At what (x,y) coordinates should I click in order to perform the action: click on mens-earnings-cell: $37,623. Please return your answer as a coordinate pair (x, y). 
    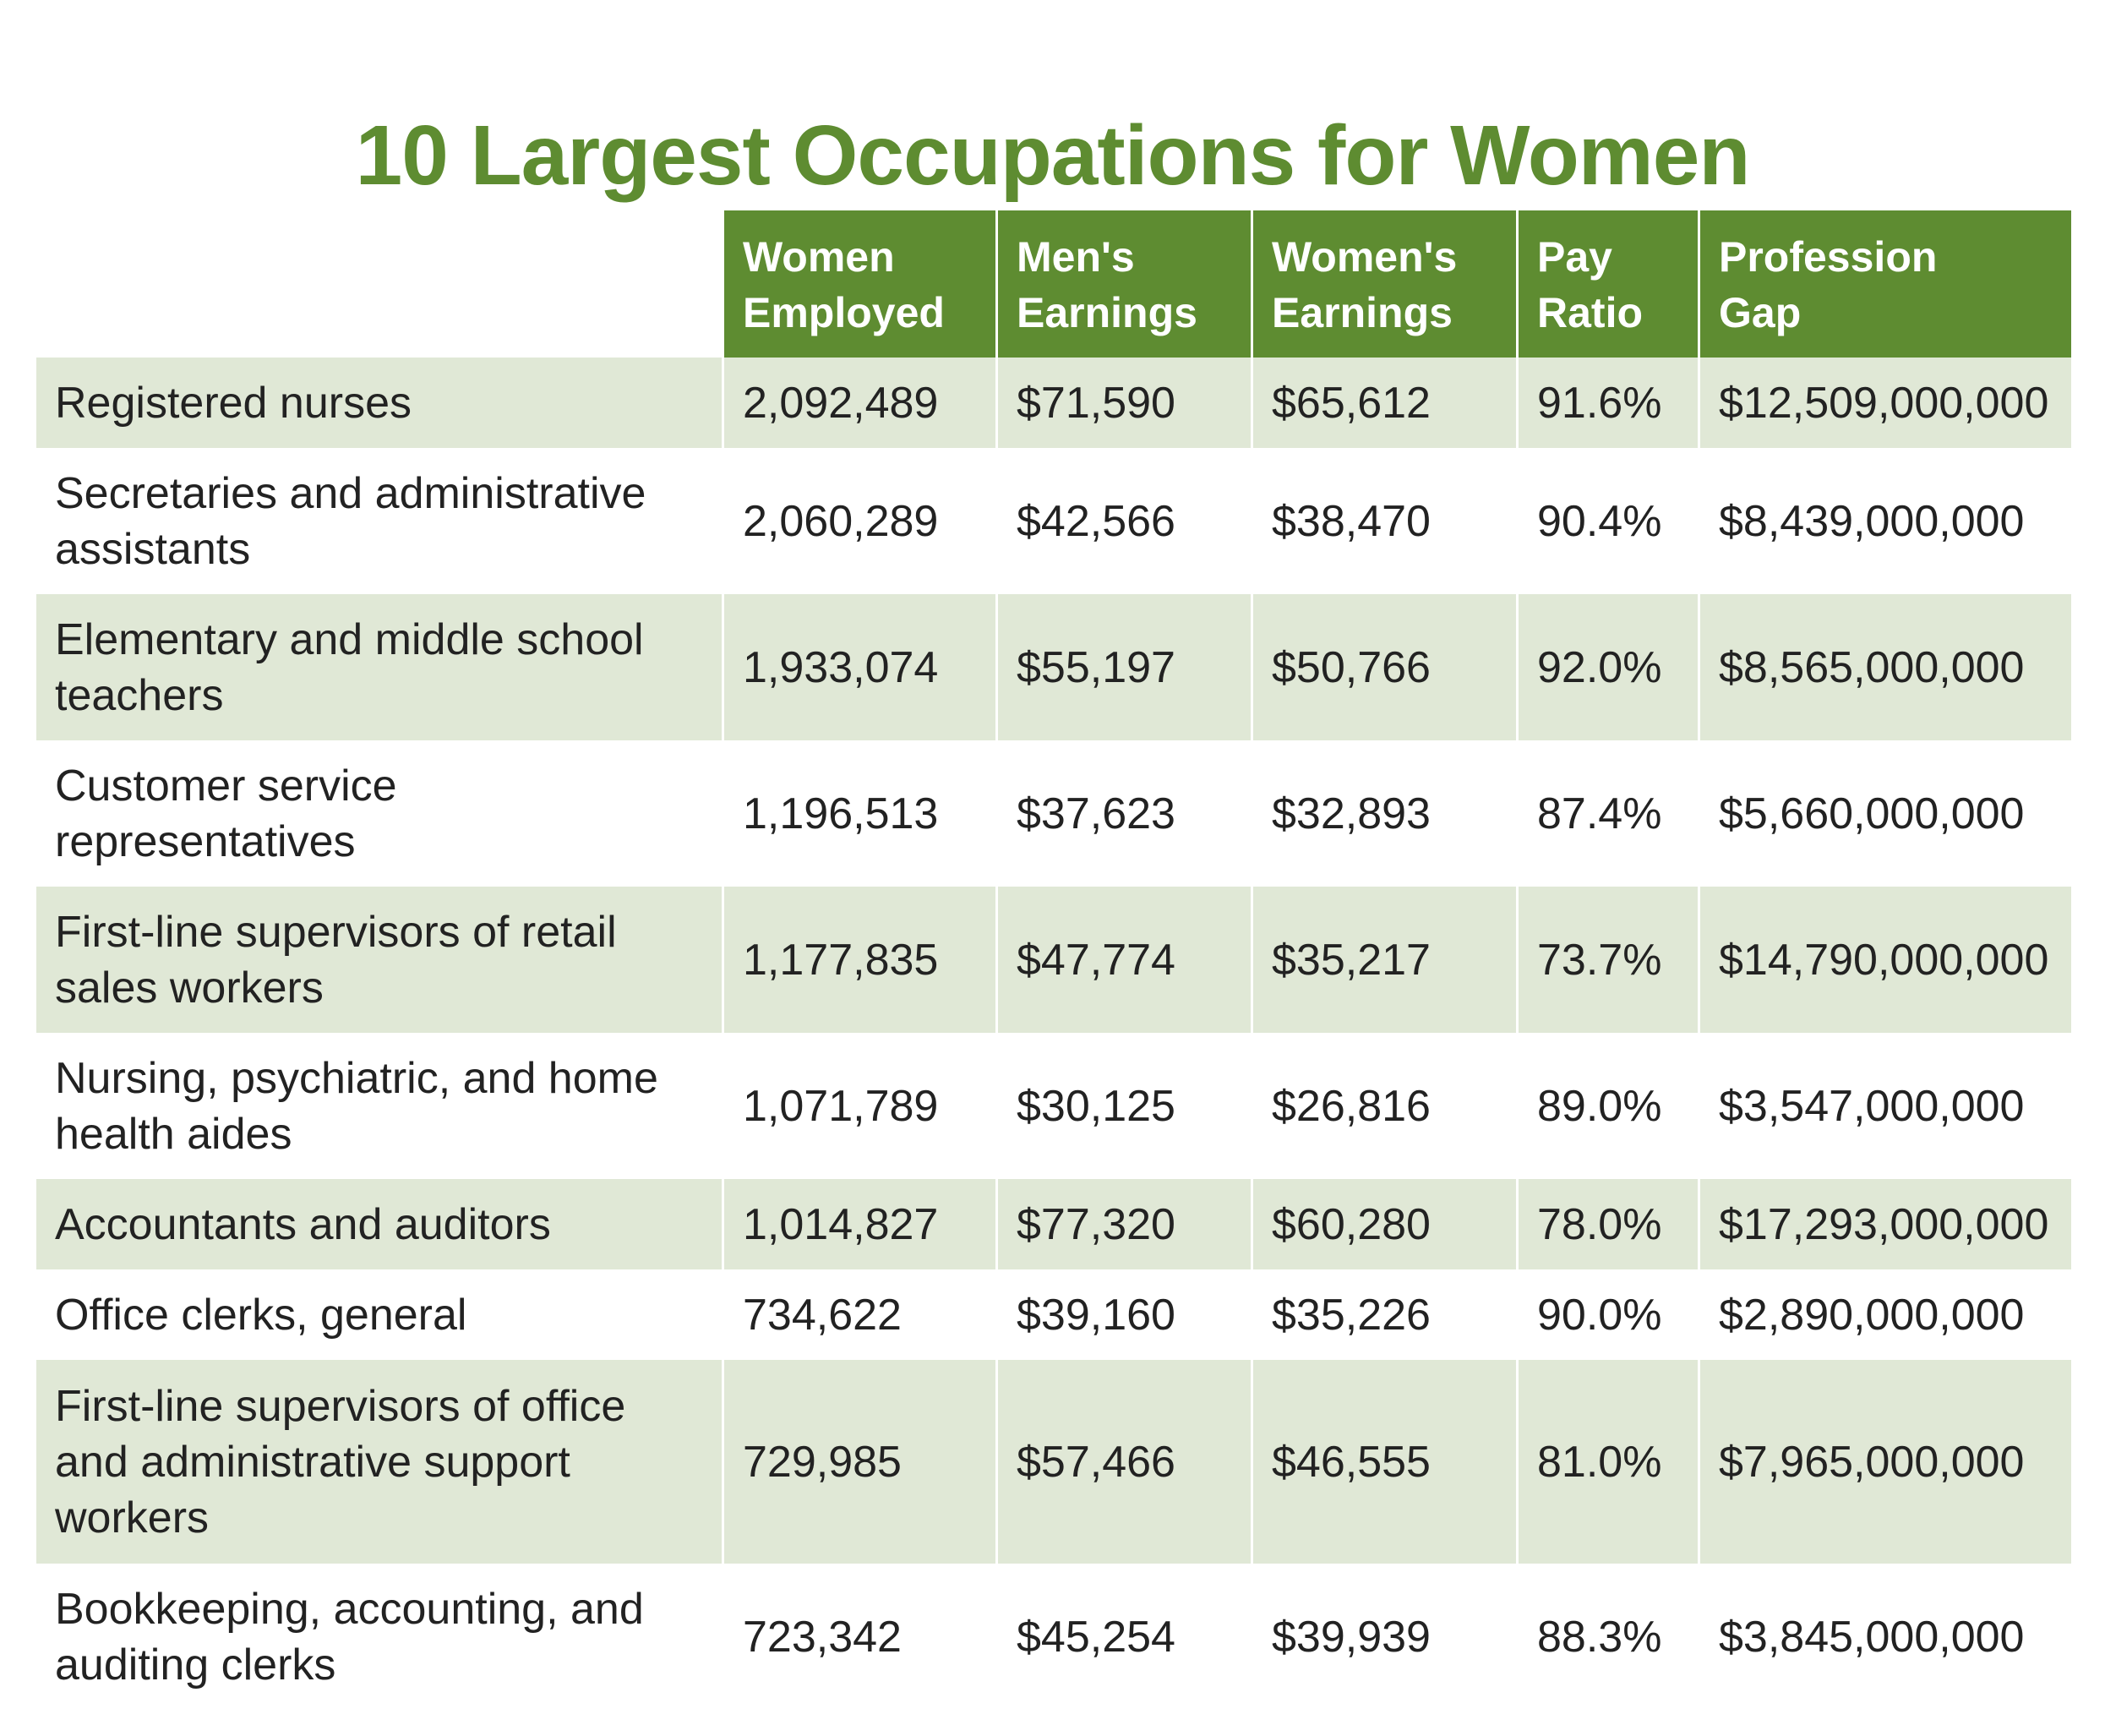
    Looking at the image, I should click on (1124, 813).